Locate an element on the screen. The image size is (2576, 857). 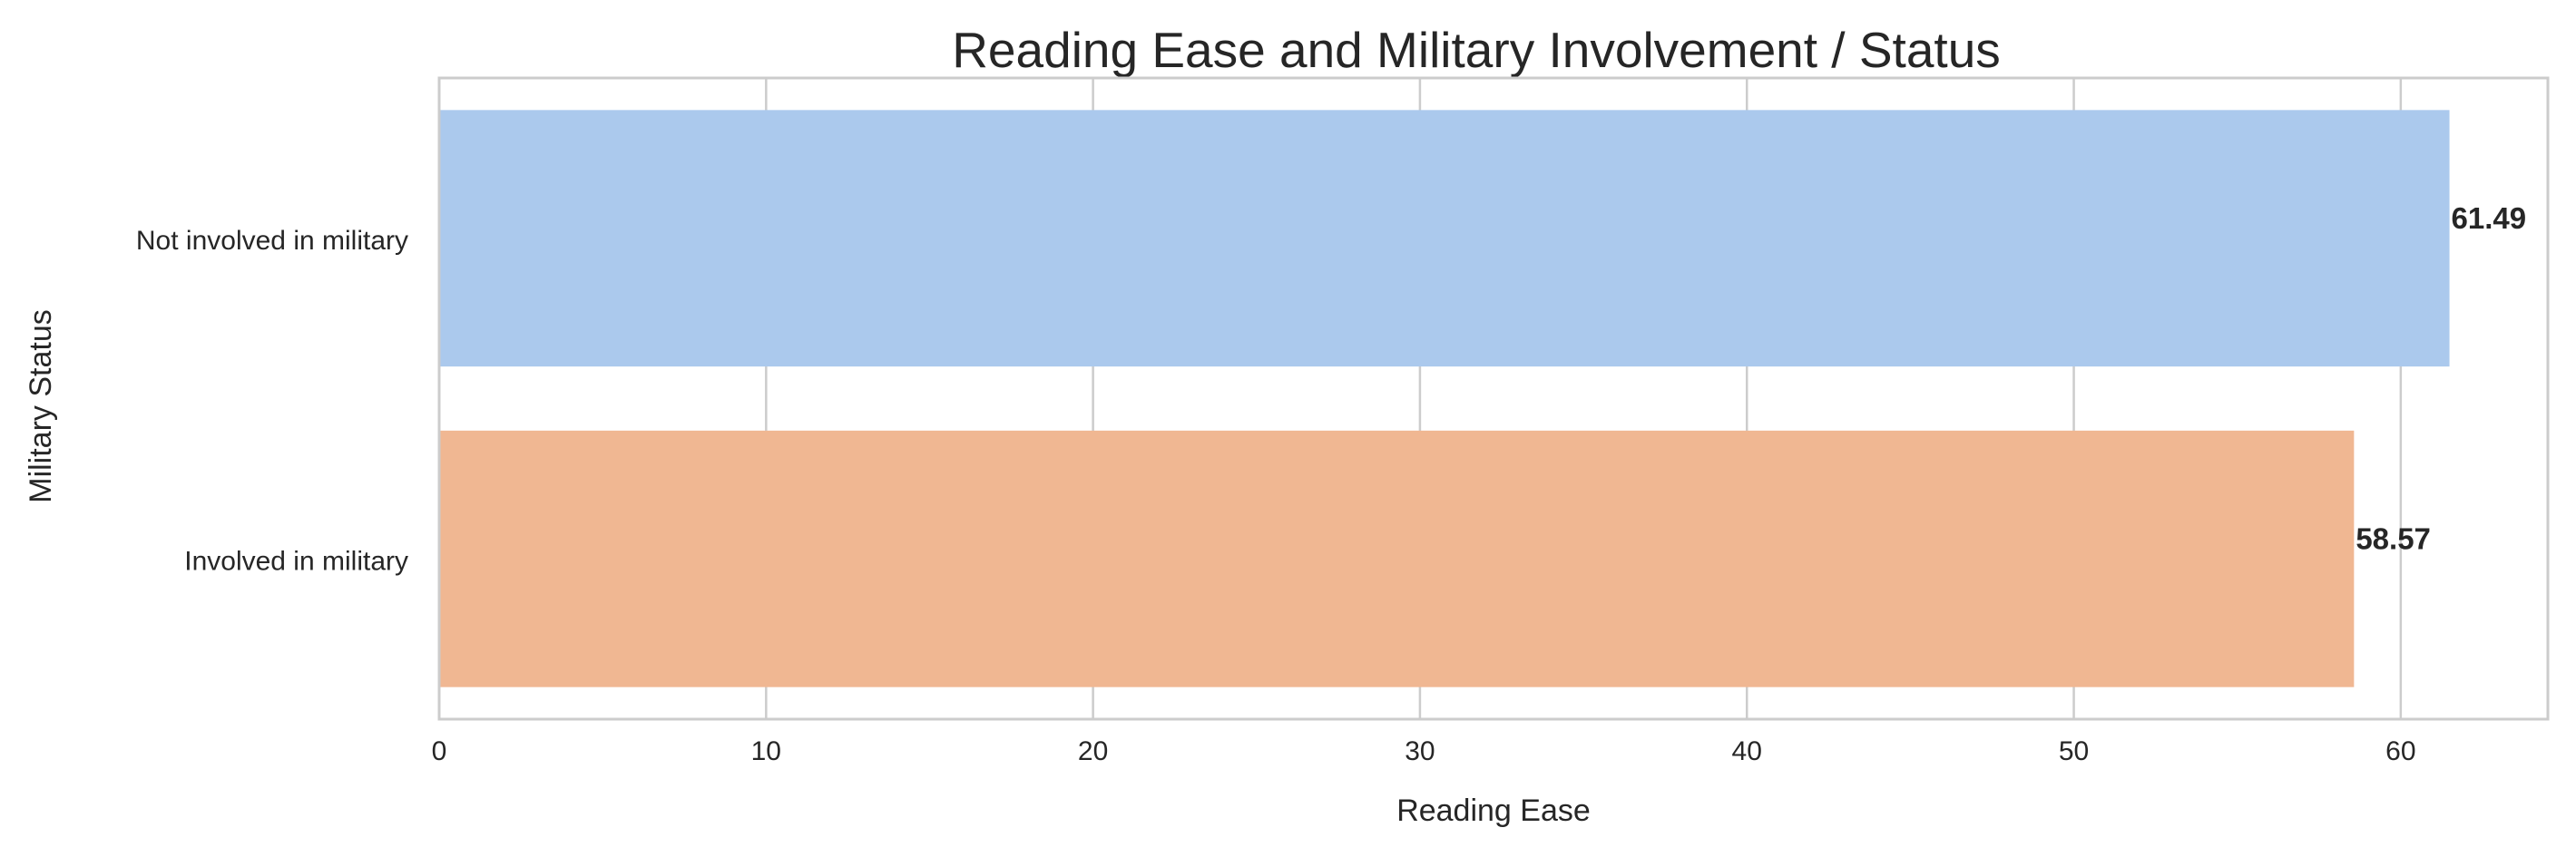
x-tick-label: 30 is located at coordinates (1420, 751).